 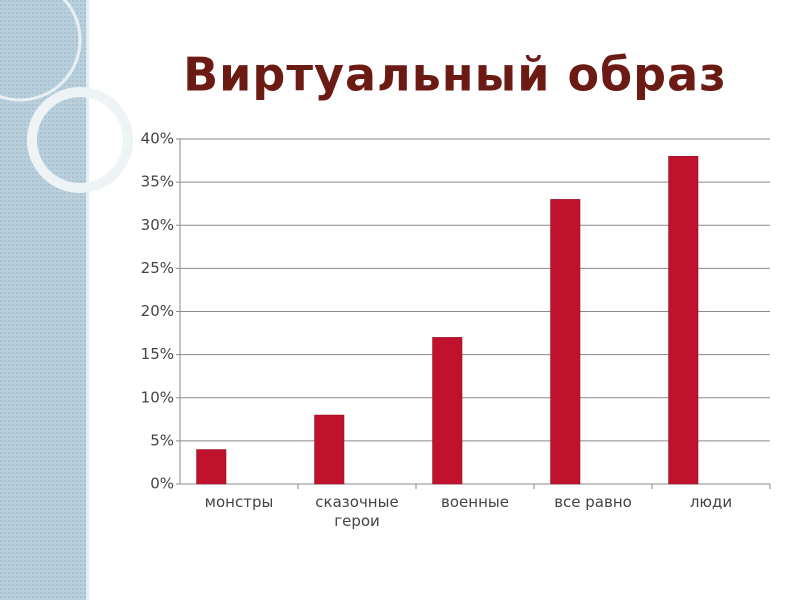 What do you see at coordinates (157, 354) in the screenshot?
I see `y-tick-label: 15%` at bounding box center [157, 354].